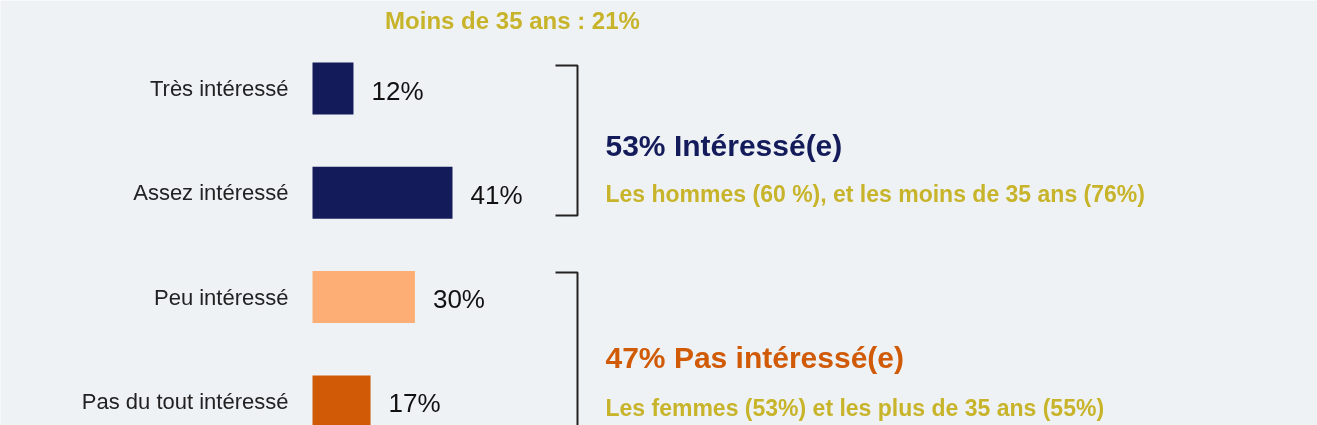 This screenshot has width=1317, height=425. Describe the element at coordinates (185, 401) in the screenshot. I see `y-tick-label: Pas du tout intéressé` at that location.